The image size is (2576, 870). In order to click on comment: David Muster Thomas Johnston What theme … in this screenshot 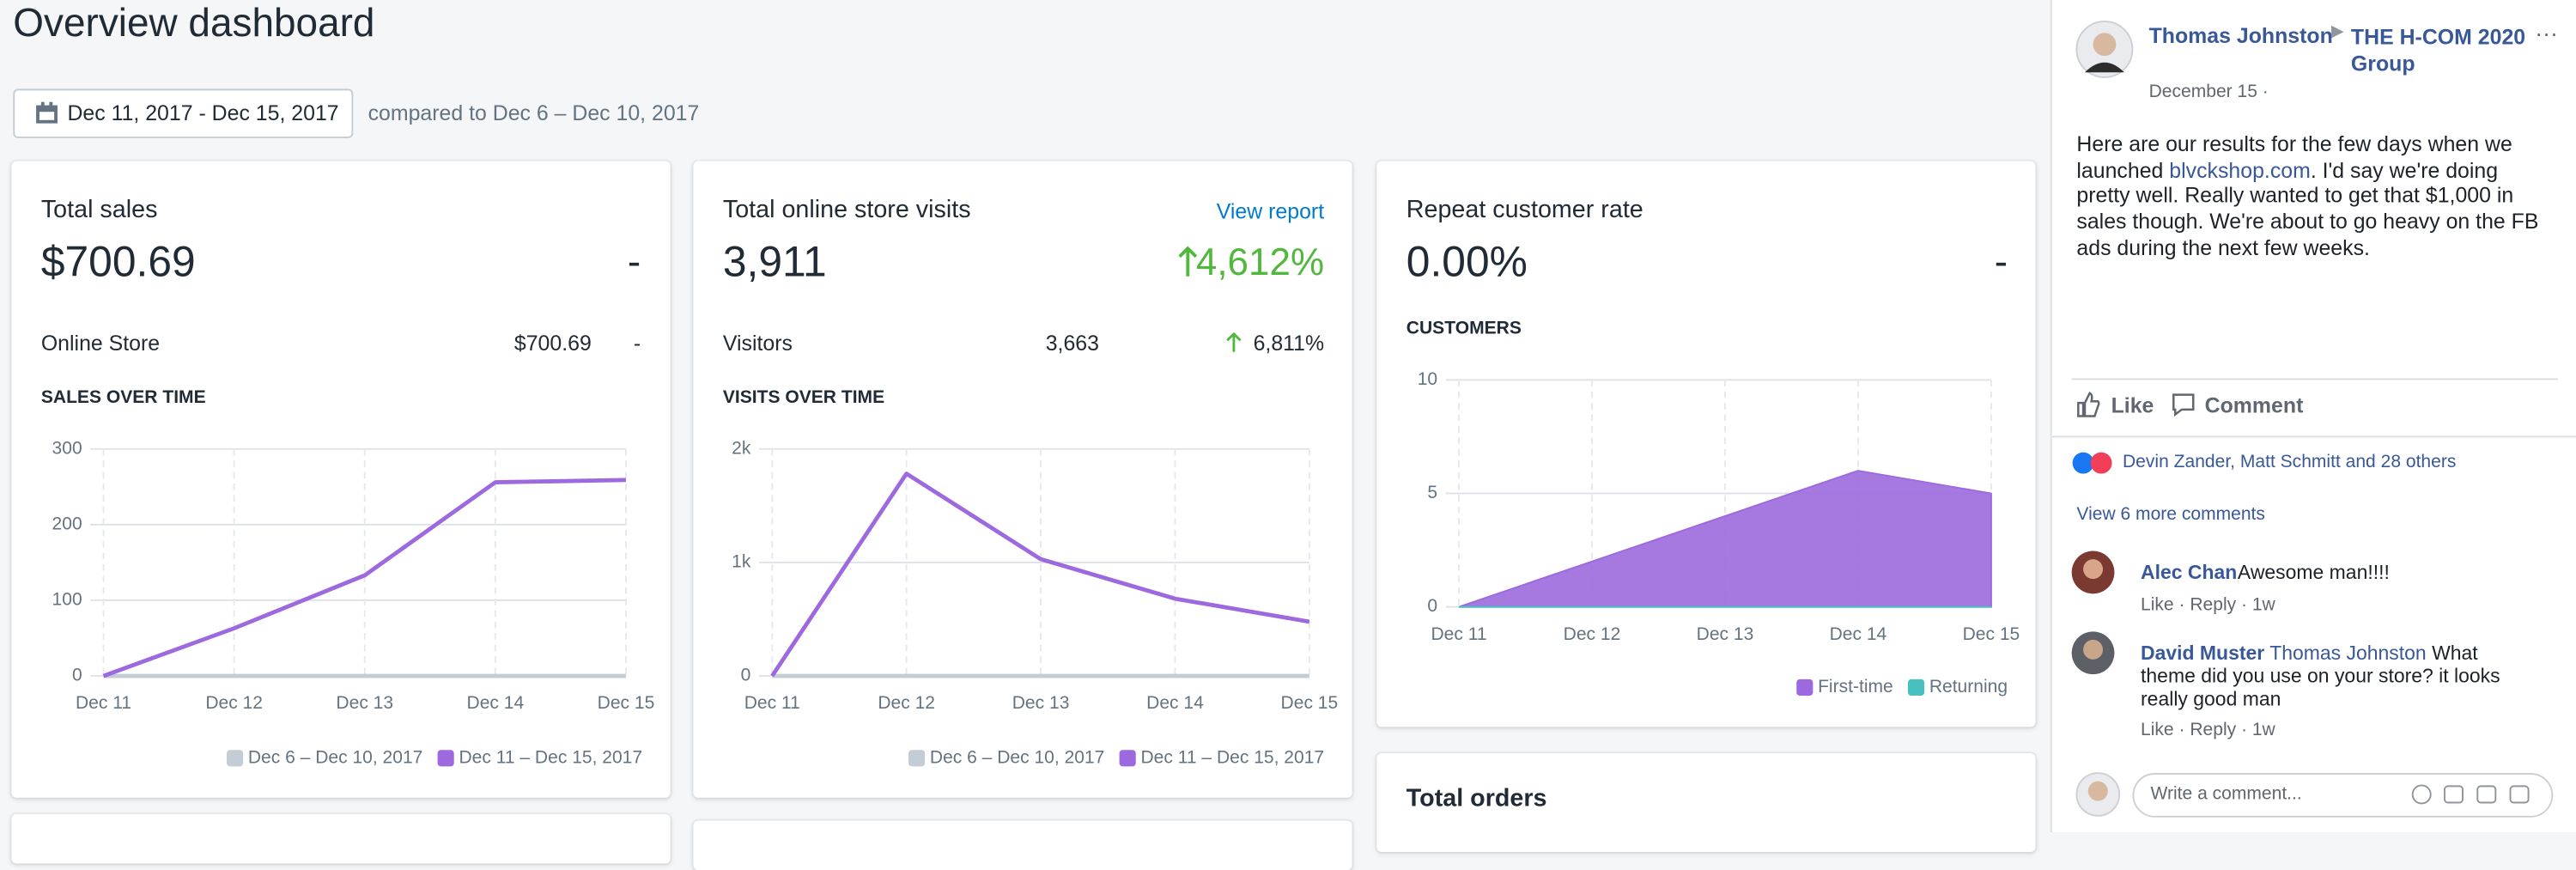, I will do `click(2321, 676)`.